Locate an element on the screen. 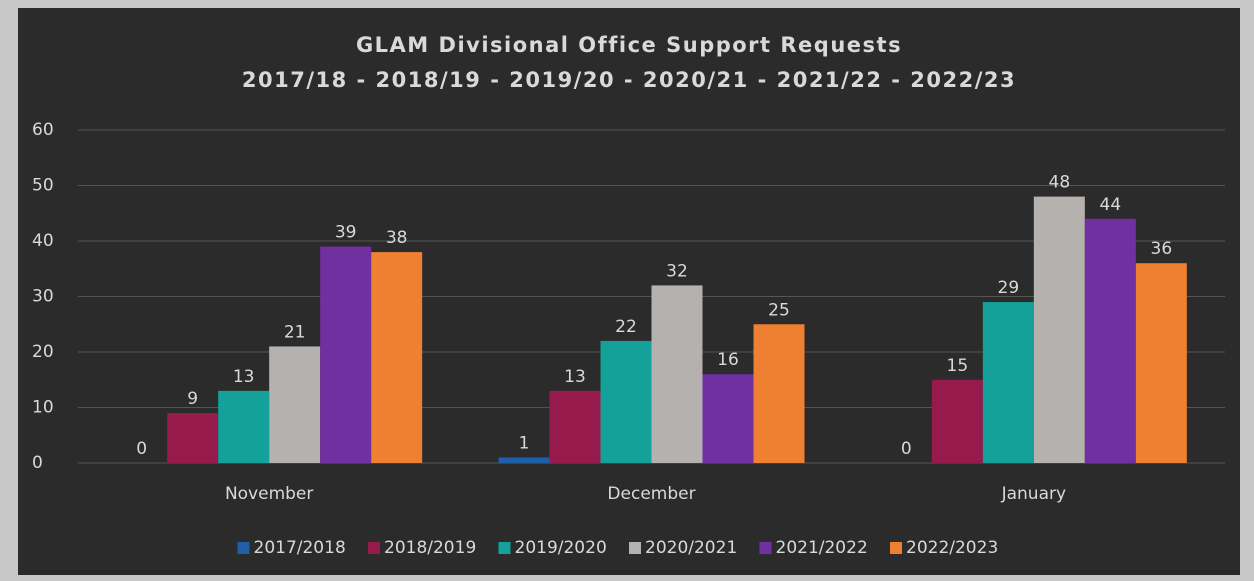 This screenshot has height=581, width=1254. legend-label: 2018/2019 is located at coordinates (430, 548).